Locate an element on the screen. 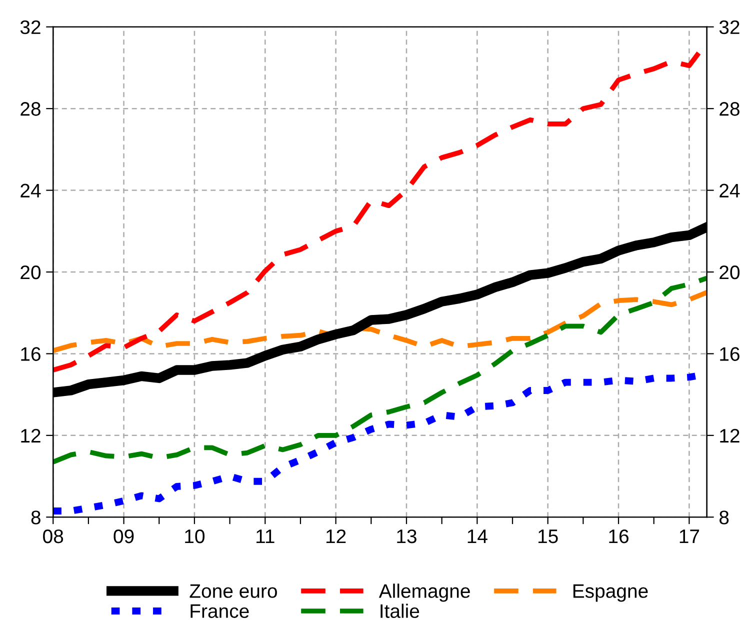  legend-label: Zone euro is located at coordinates (233, 591).